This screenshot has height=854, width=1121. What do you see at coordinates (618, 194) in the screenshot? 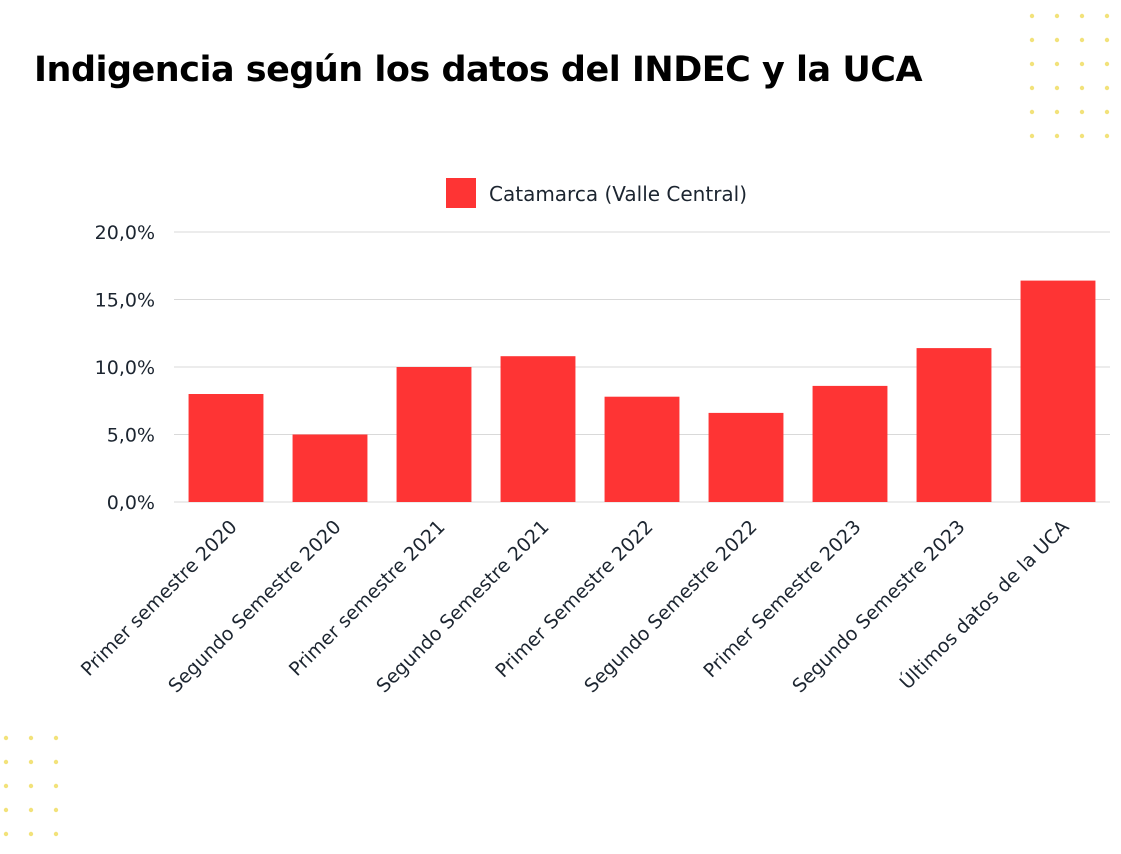
I see `legend-label: Catamarca (Valle Central)` at bounding box center [618, 194].